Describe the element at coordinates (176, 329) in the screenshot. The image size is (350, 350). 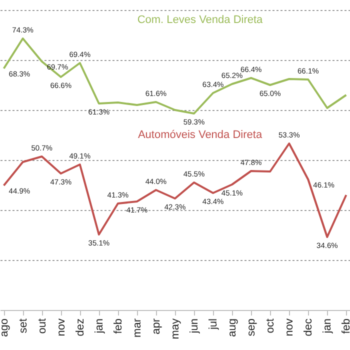
I see `x-tick-label: may` at that location.